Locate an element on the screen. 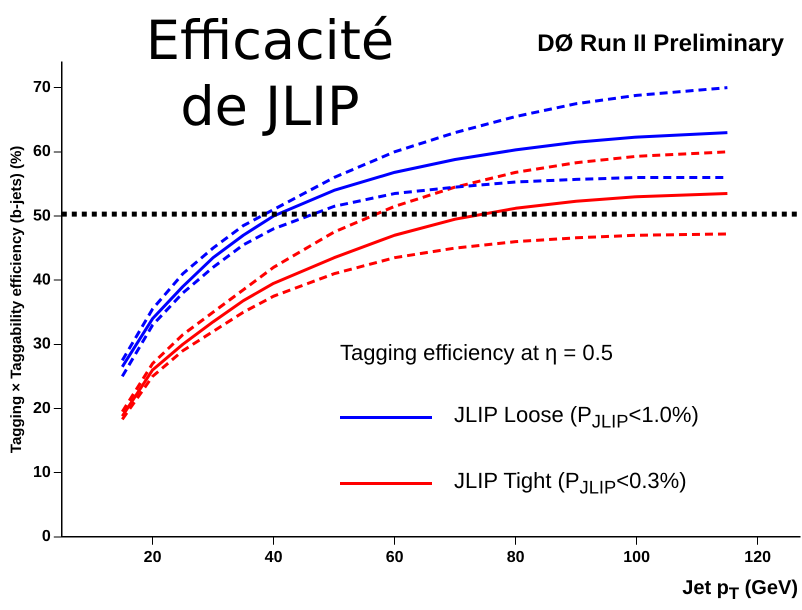 Image resolution: width=802 pixels, height=610 pixels. x-tick-label: 20 is located at coordinates (153, 557).